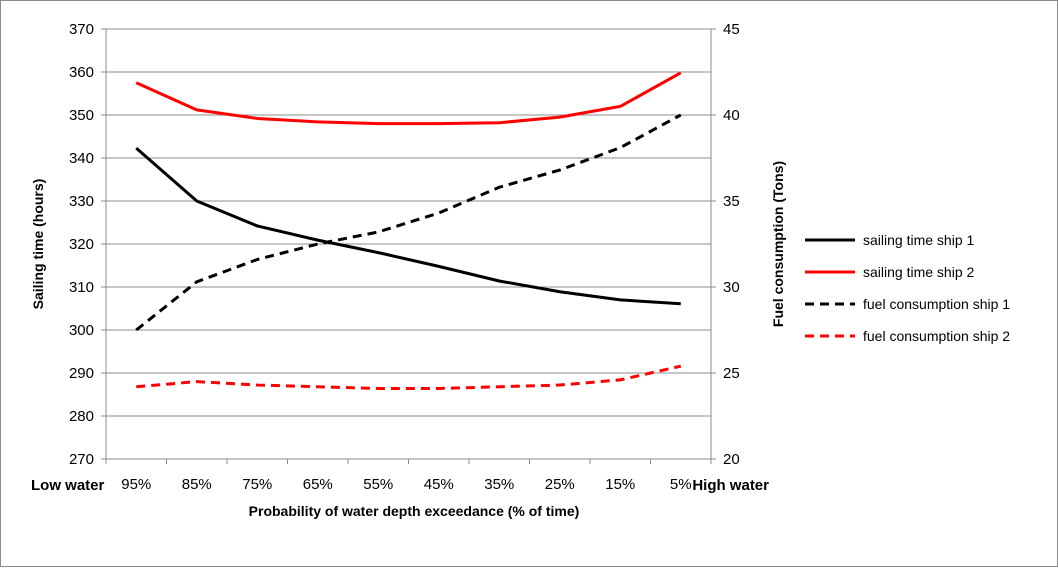  Describe the element at coordinates (731, 287) in the screenshot. I see `right-tick-label: 30` at that location.